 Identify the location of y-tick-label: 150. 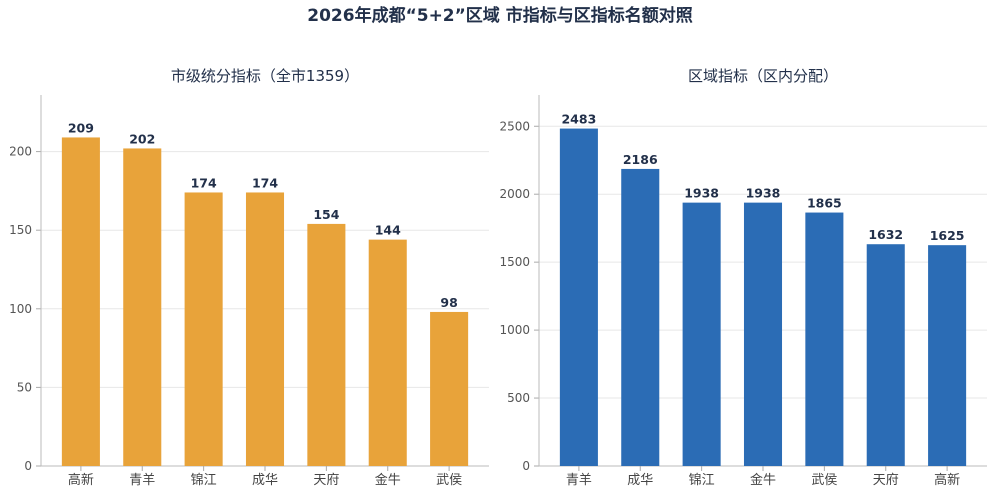
(20, 230).